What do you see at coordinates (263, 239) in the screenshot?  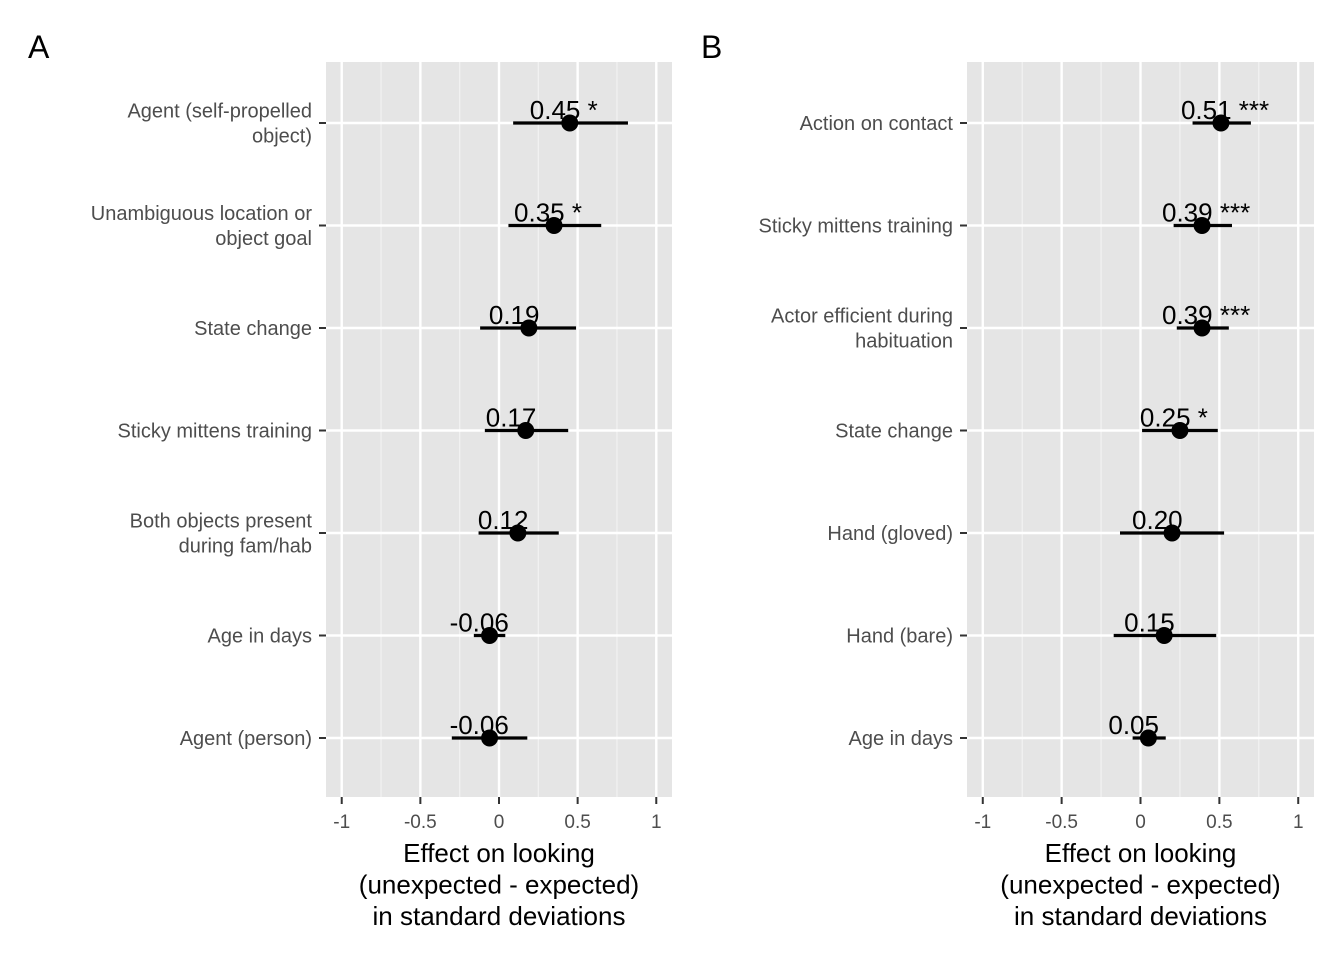 I see `category-label-line: object goal` at bounding box center [263, 239].